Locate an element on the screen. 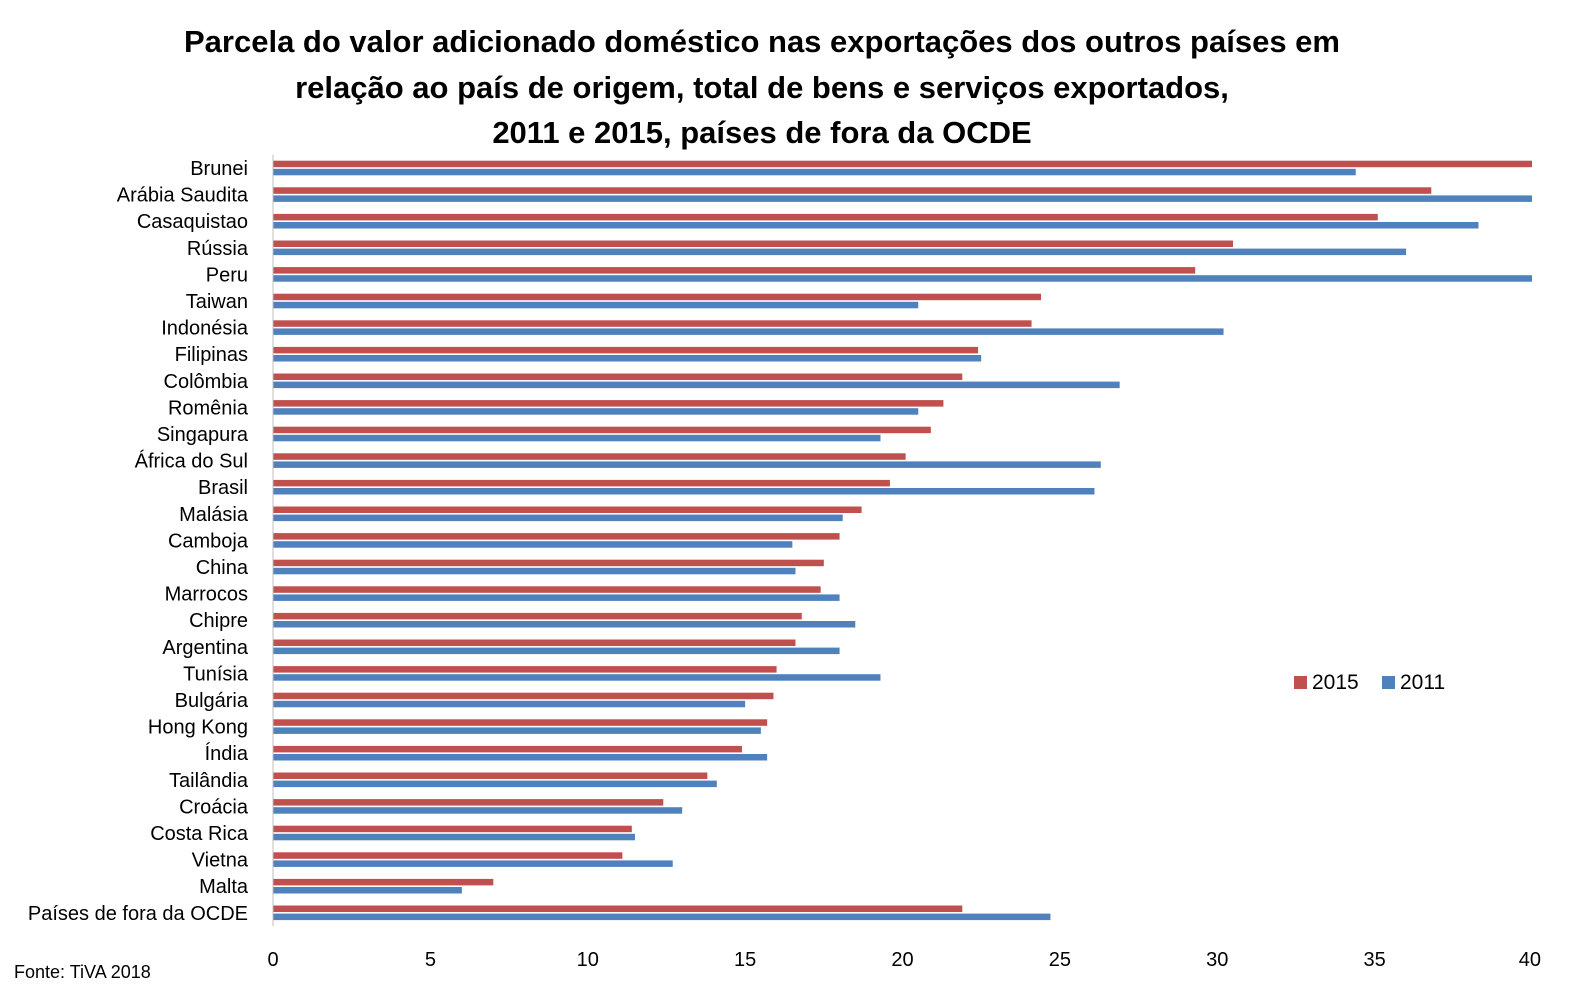 This screenshot has width=1585, height=988. x-tick-label: 25 is located at coordinates (1060, 960).